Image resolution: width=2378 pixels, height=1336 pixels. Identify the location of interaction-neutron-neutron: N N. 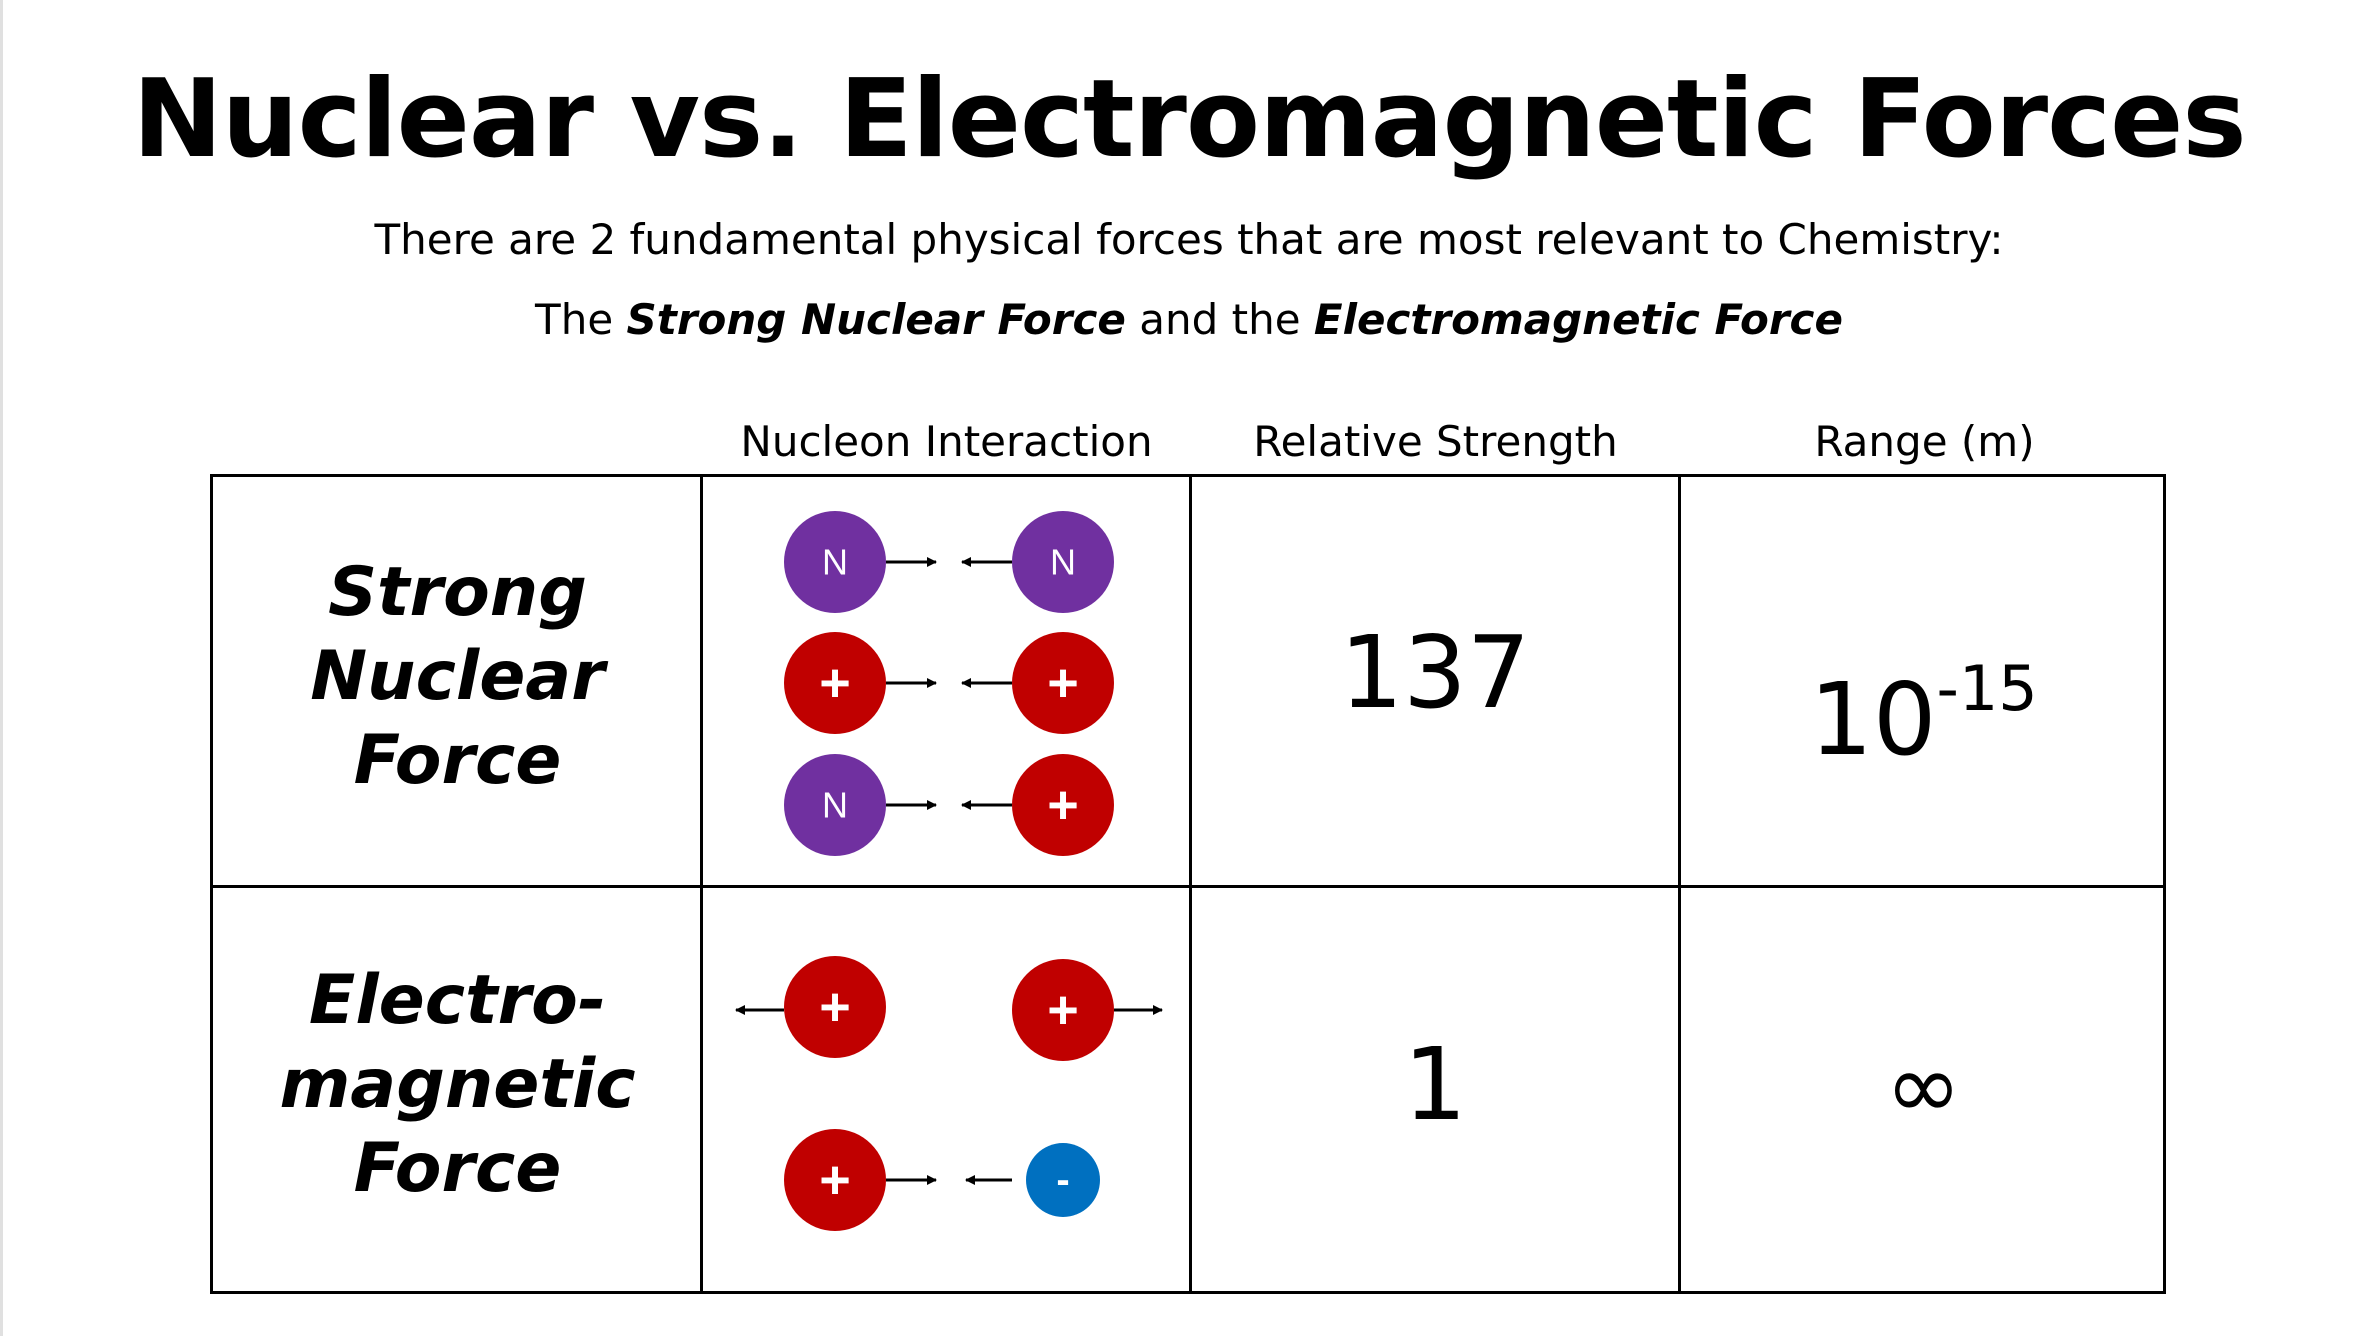
(949, 562).